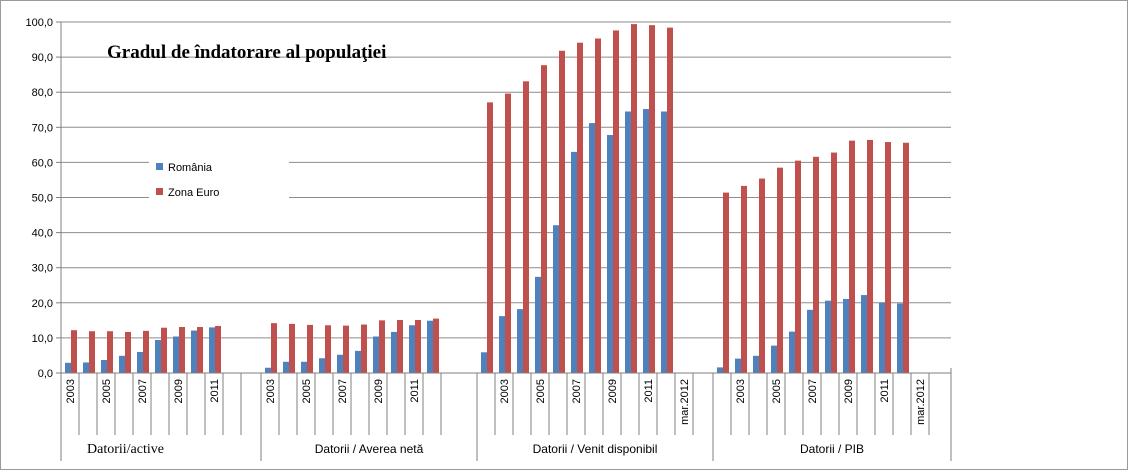 This screenshot has height=470, width=1128. Describe the element at coordinates (190, 168) in the screenshot. I see `legend-label-romania: România` at that location.